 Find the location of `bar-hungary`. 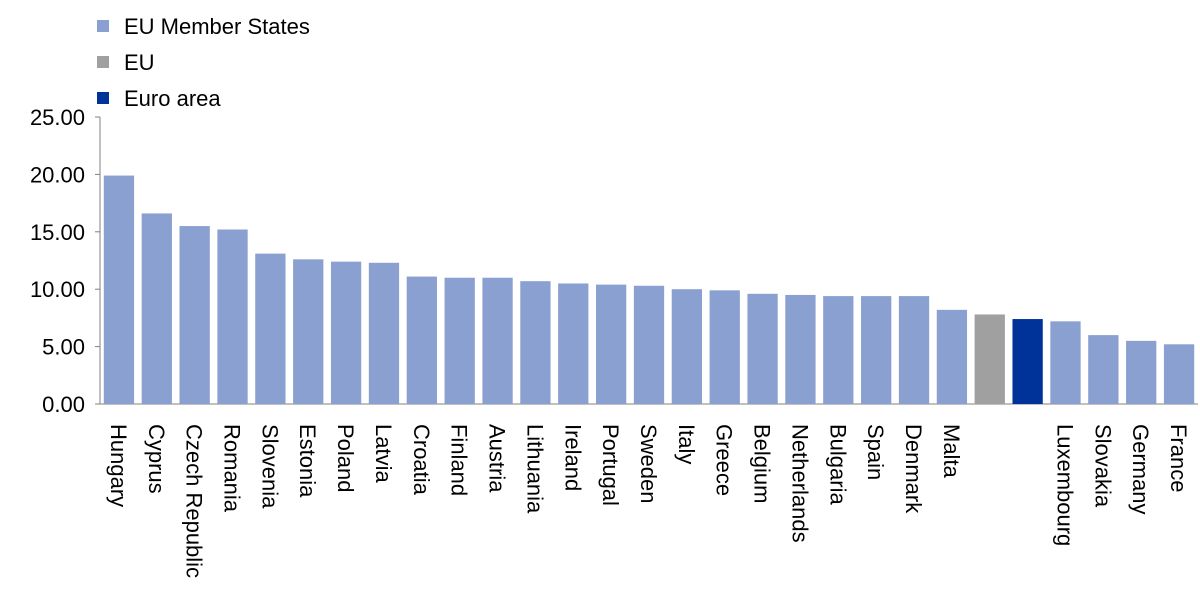

bar-hungary is located at coordinates (119, 289).